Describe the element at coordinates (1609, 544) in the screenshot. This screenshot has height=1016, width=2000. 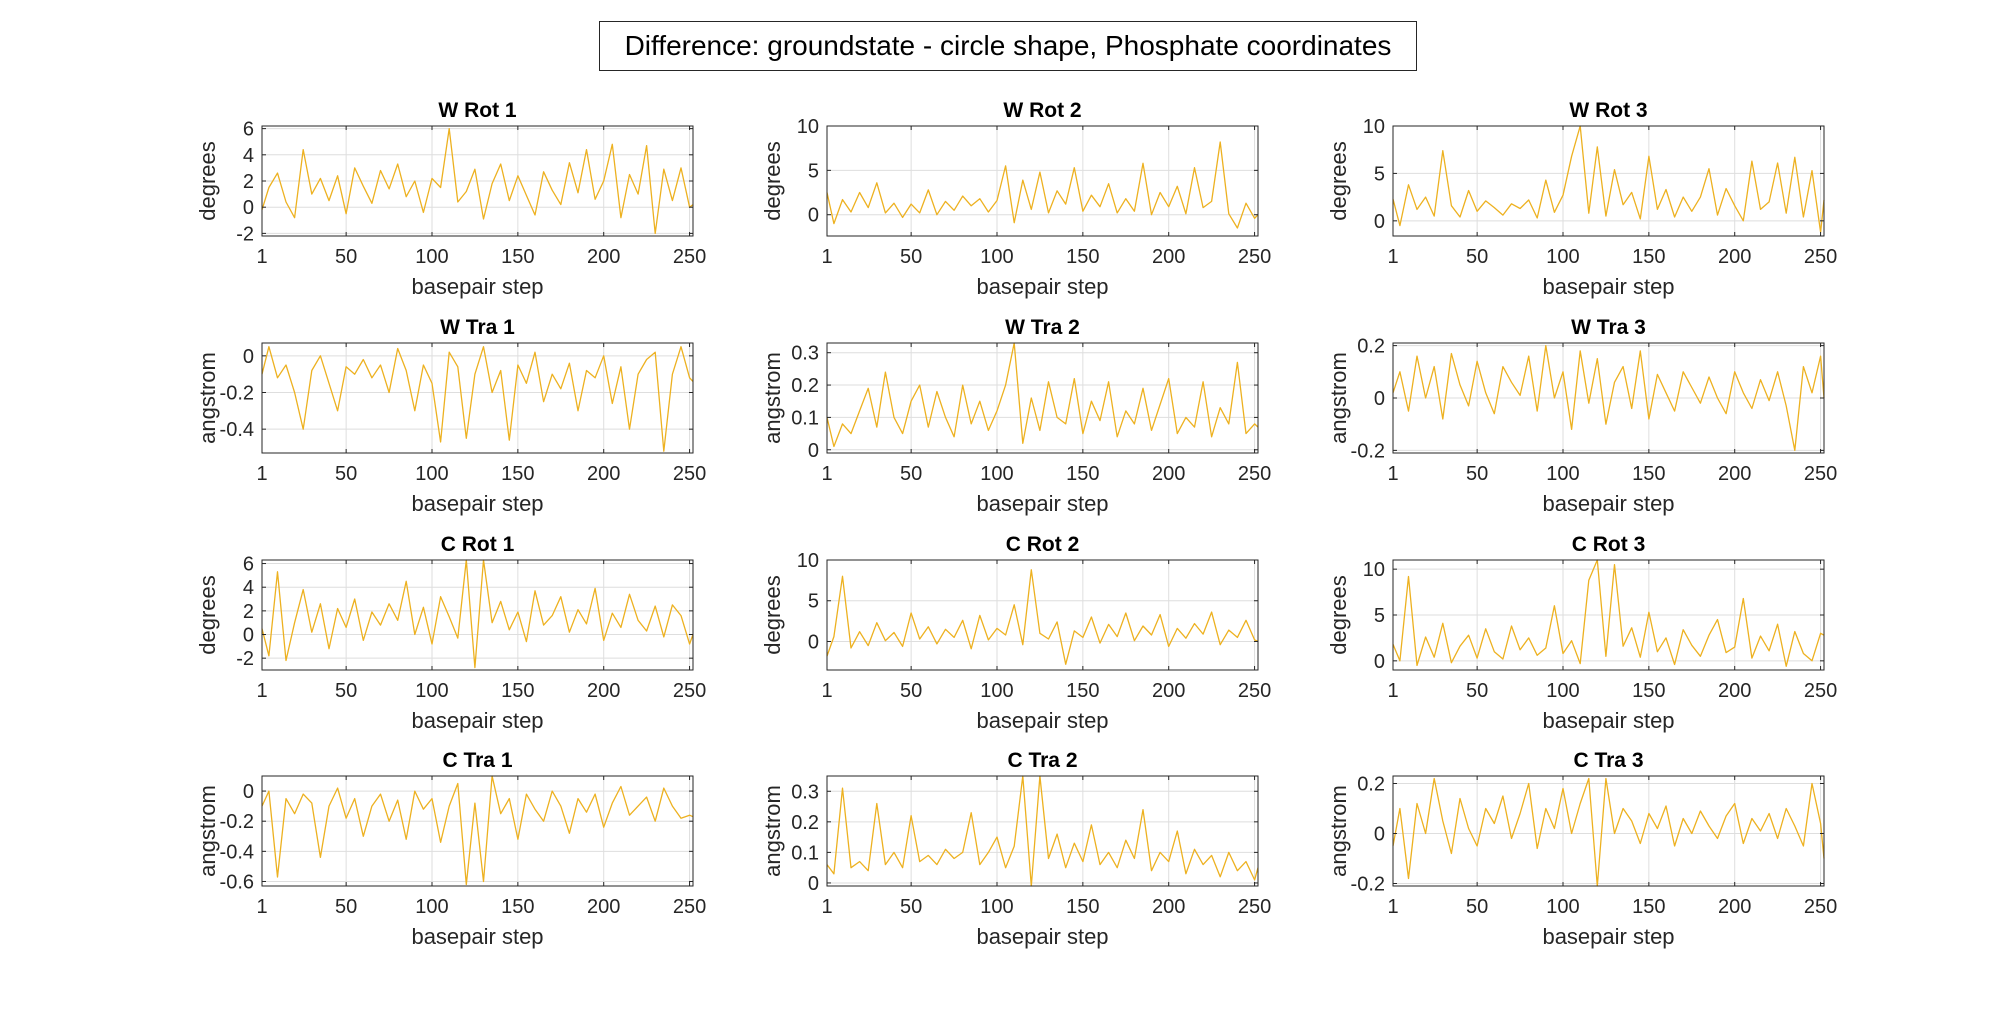
I see `subplot-title: C Rot 3` at that location.